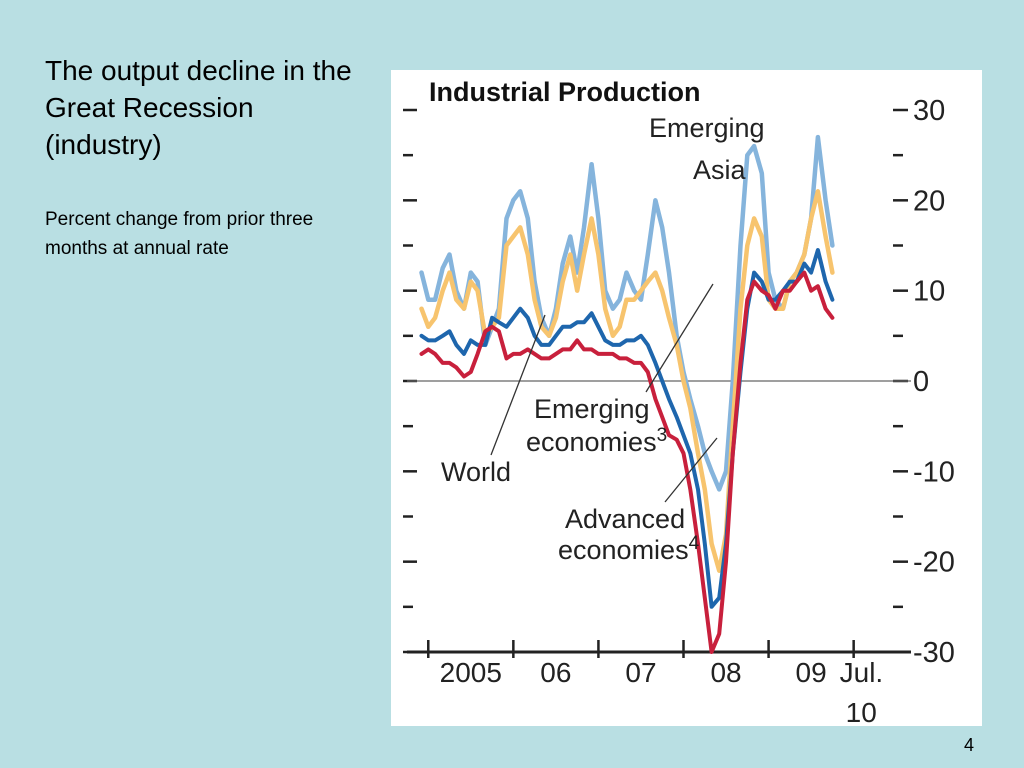  What do you see at coordinates (679, 338) in the screenshot?
I see `leader-emerging-economies` at bounding box center [679, 338].